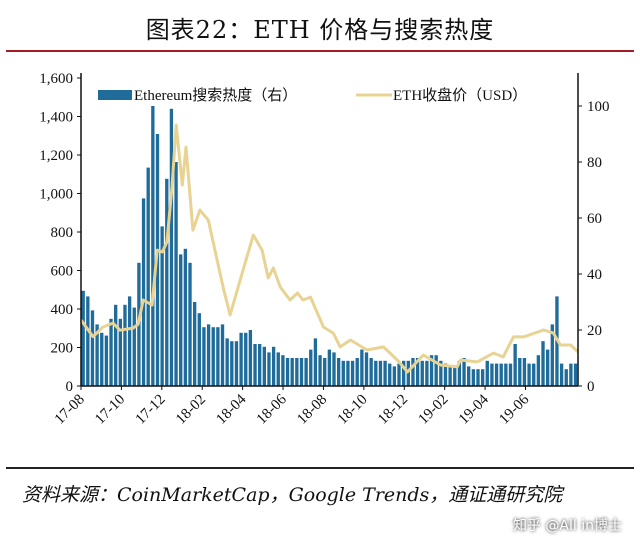 The image size is (640, 549). I want to click on right-tick-label: 60, so click(594, 219).